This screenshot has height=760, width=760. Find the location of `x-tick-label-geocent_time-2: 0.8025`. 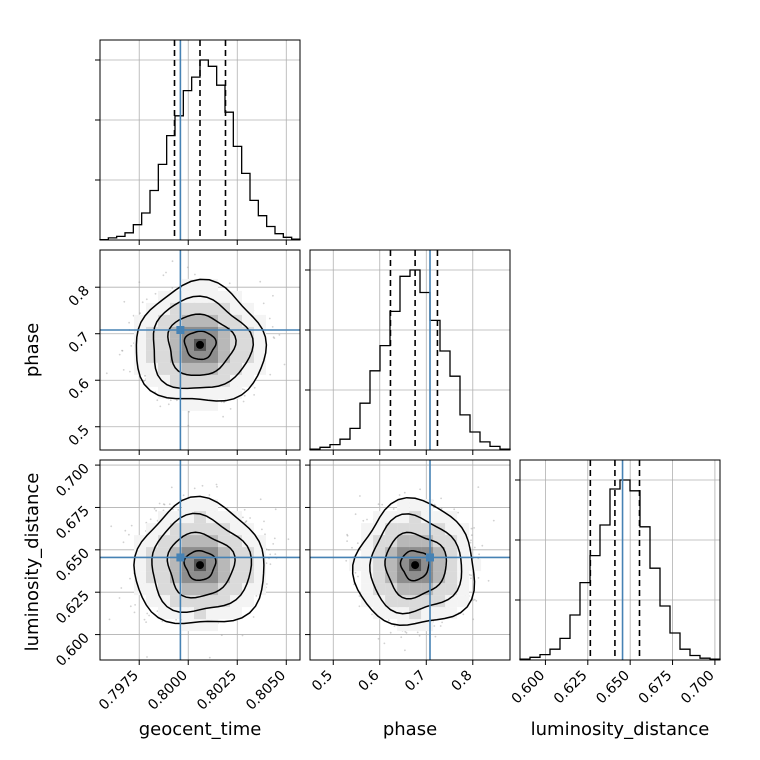

x-tick-label-geocent_time-2: 0.8025 is located at coordinates (217, 691).